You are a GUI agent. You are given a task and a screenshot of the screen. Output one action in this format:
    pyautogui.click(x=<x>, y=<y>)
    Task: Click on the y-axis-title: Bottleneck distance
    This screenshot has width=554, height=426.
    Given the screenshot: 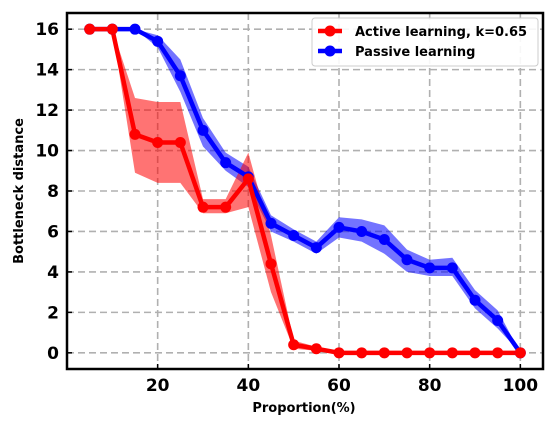 What is the action you would take?
    pyautogui.click(x=19, y=191)
    